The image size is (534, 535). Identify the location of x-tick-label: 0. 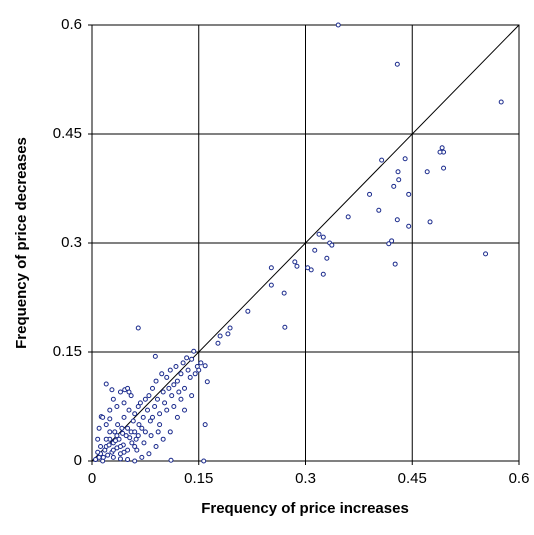
(92, 478).